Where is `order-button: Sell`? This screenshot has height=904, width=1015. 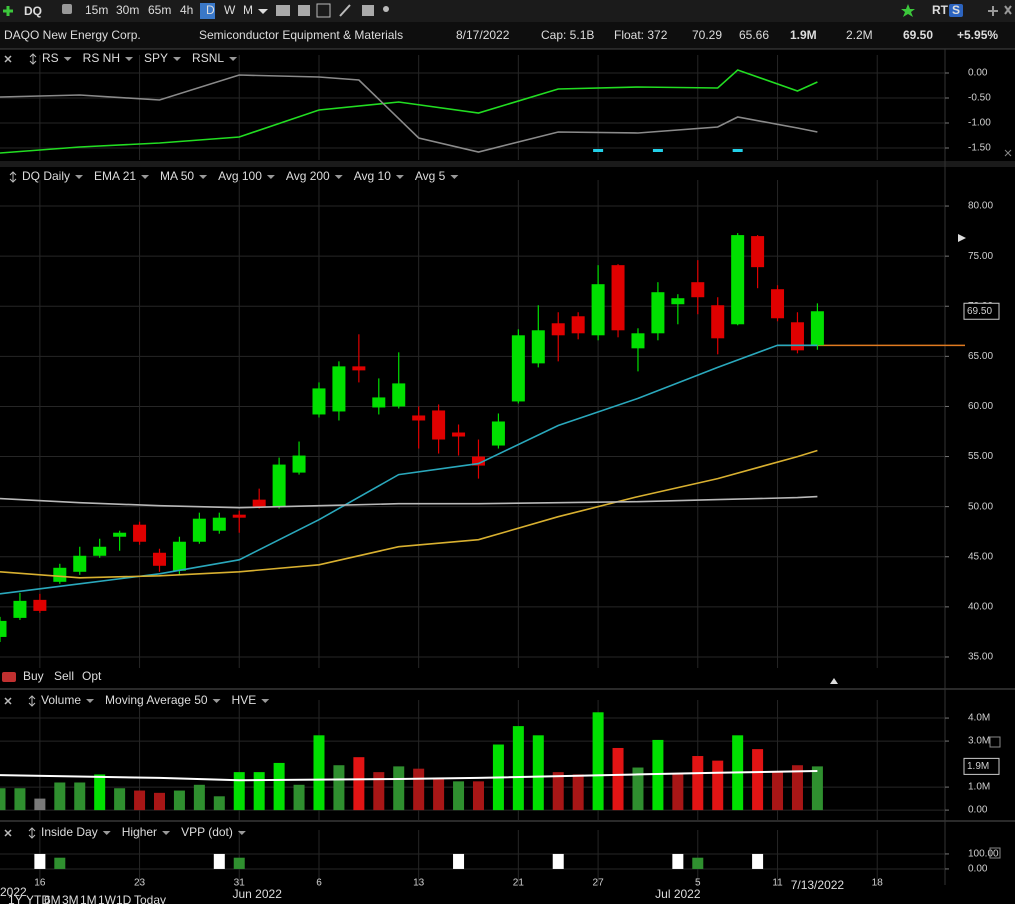
order-button: Sell is located at coordinates (64, 676).